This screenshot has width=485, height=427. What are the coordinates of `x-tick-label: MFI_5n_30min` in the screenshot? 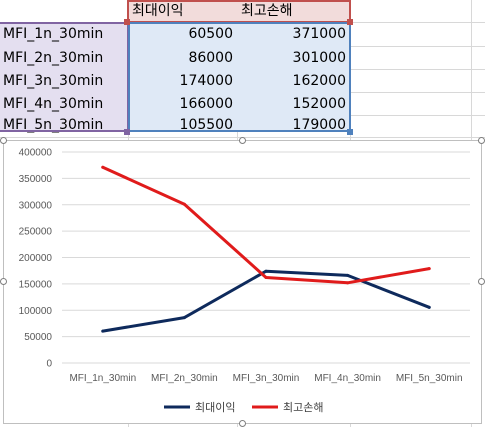 It's located at (429, 378).